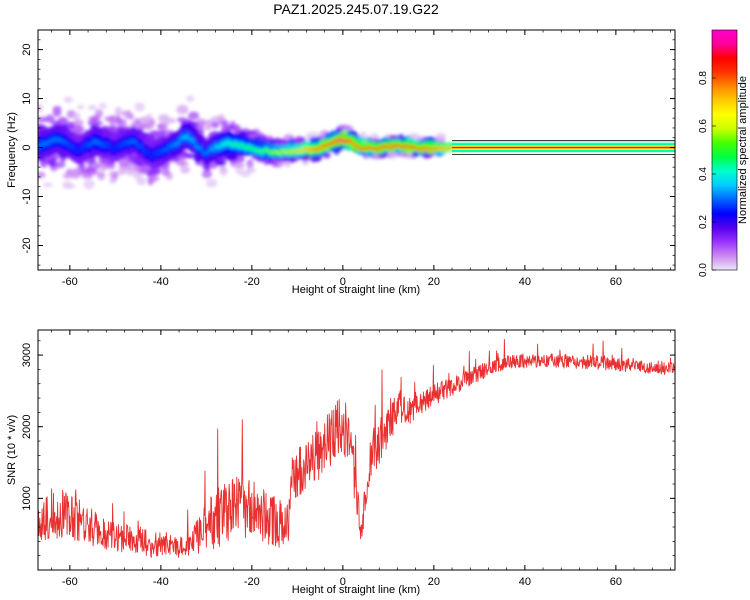  I want to click on x-tick-label: -20, so click(252, 582).